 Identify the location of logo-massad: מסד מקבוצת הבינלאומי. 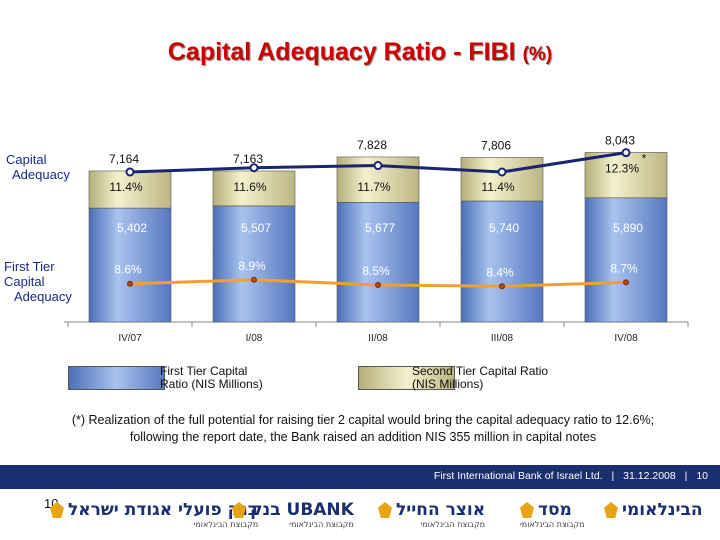
(552, 514).